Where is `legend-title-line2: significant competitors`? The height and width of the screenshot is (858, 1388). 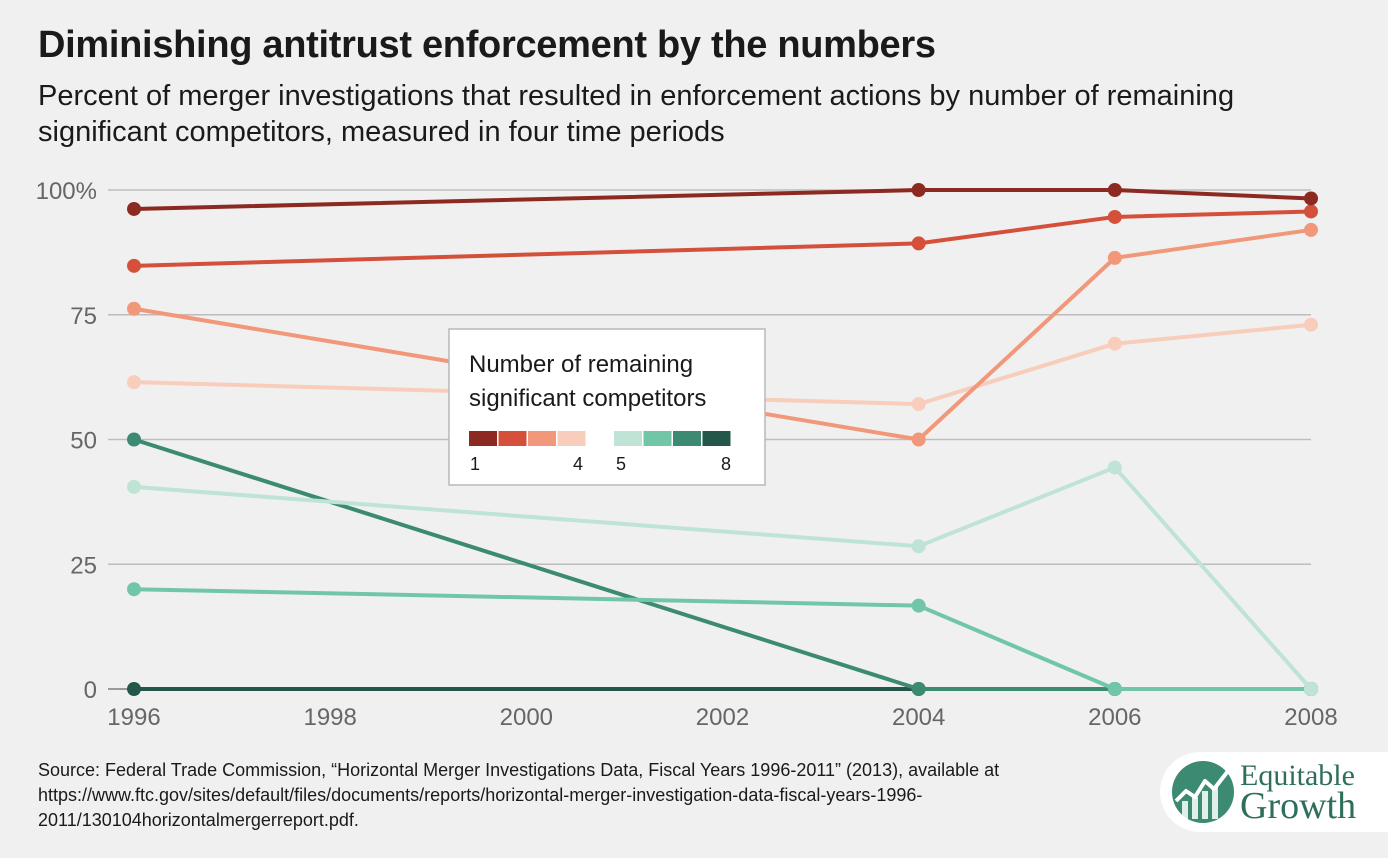 legend-title-line2: significant competitors is located at coordinates (587, 398).